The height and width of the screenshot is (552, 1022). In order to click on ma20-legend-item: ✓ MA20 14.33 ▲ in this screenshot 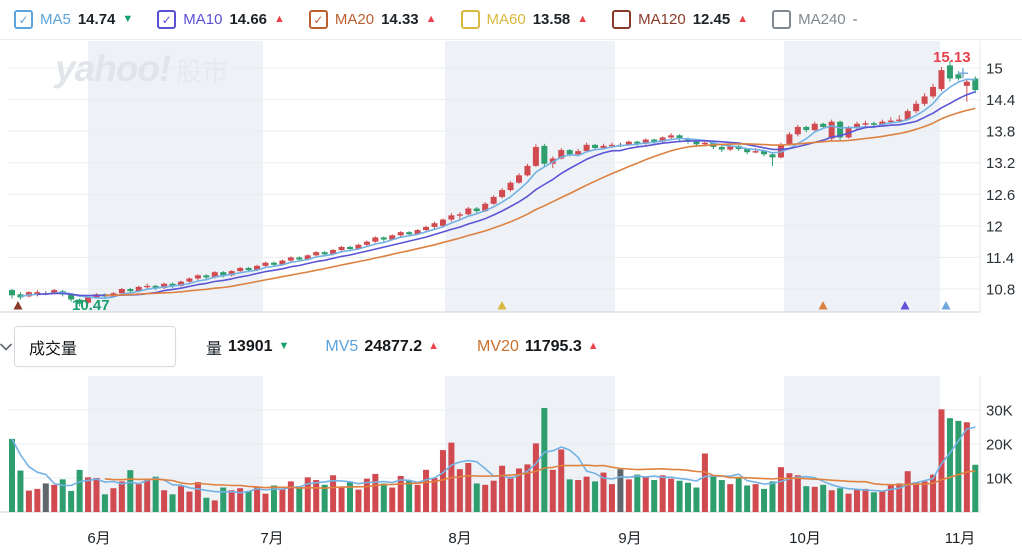, I will do `click(372, 19)`.